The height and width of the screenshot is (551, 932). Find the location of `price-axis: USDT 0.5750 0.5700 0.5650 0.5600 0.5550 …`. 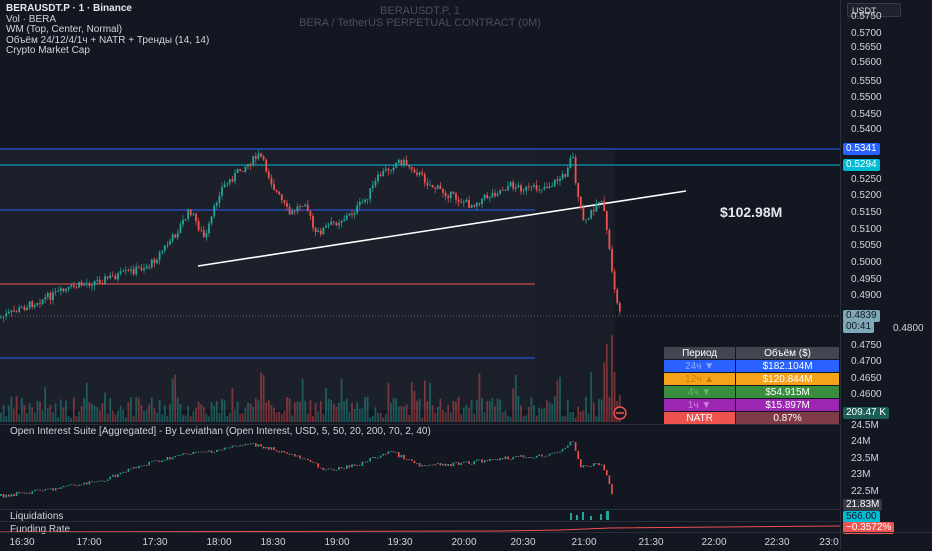

price-axis: USDT 0.5750 0.5700 0.5650 0.5600 0.5550 … is located at coordinates (886, 275).